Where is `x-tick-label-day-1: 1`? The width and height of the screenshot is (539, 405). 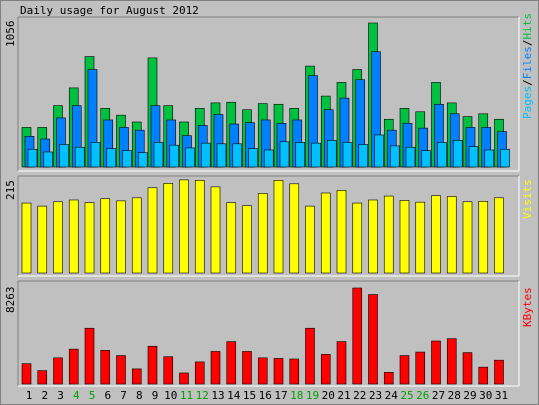 x-tick-label-day-1: 1 is located at coordinates (29, 395).